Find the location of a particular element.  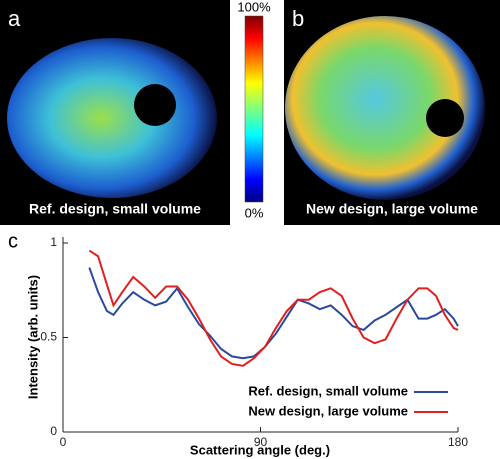

colorbar-min: 0% is located at coordinates (254, 212).